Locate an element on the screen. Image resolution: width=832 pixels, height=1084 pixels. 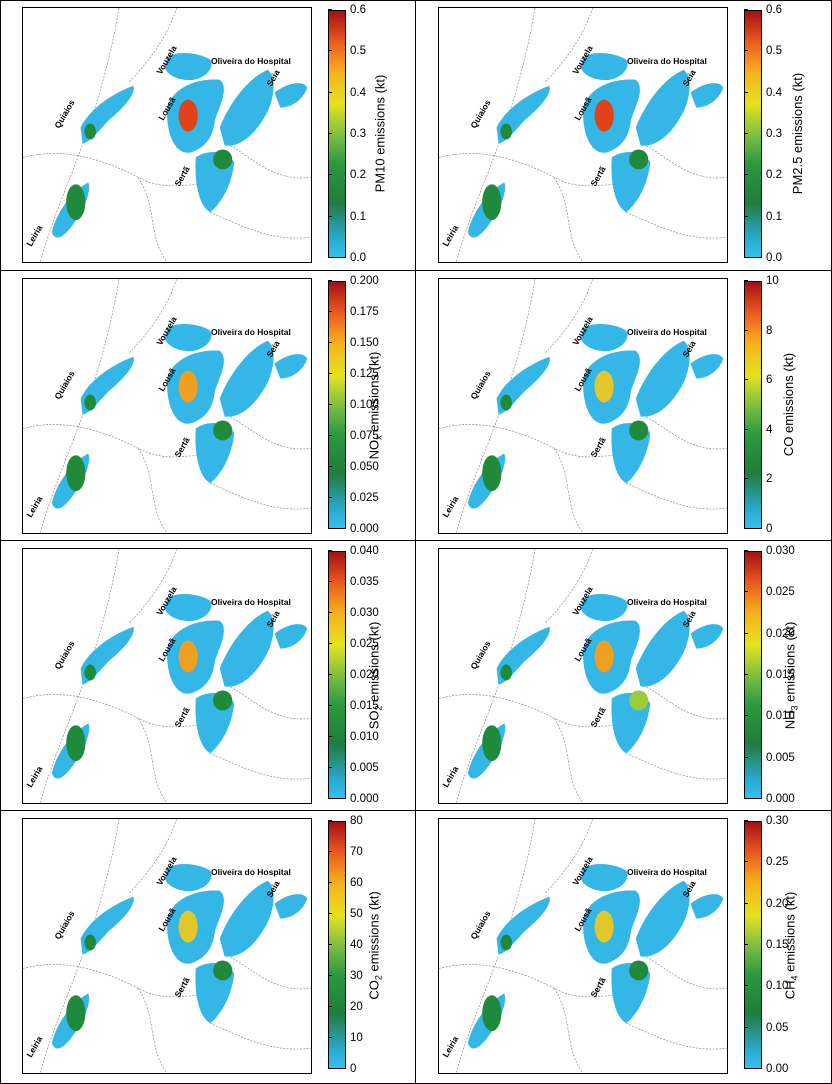
colorbar-label-subscript: 4 is located at coordinates (794, 978).